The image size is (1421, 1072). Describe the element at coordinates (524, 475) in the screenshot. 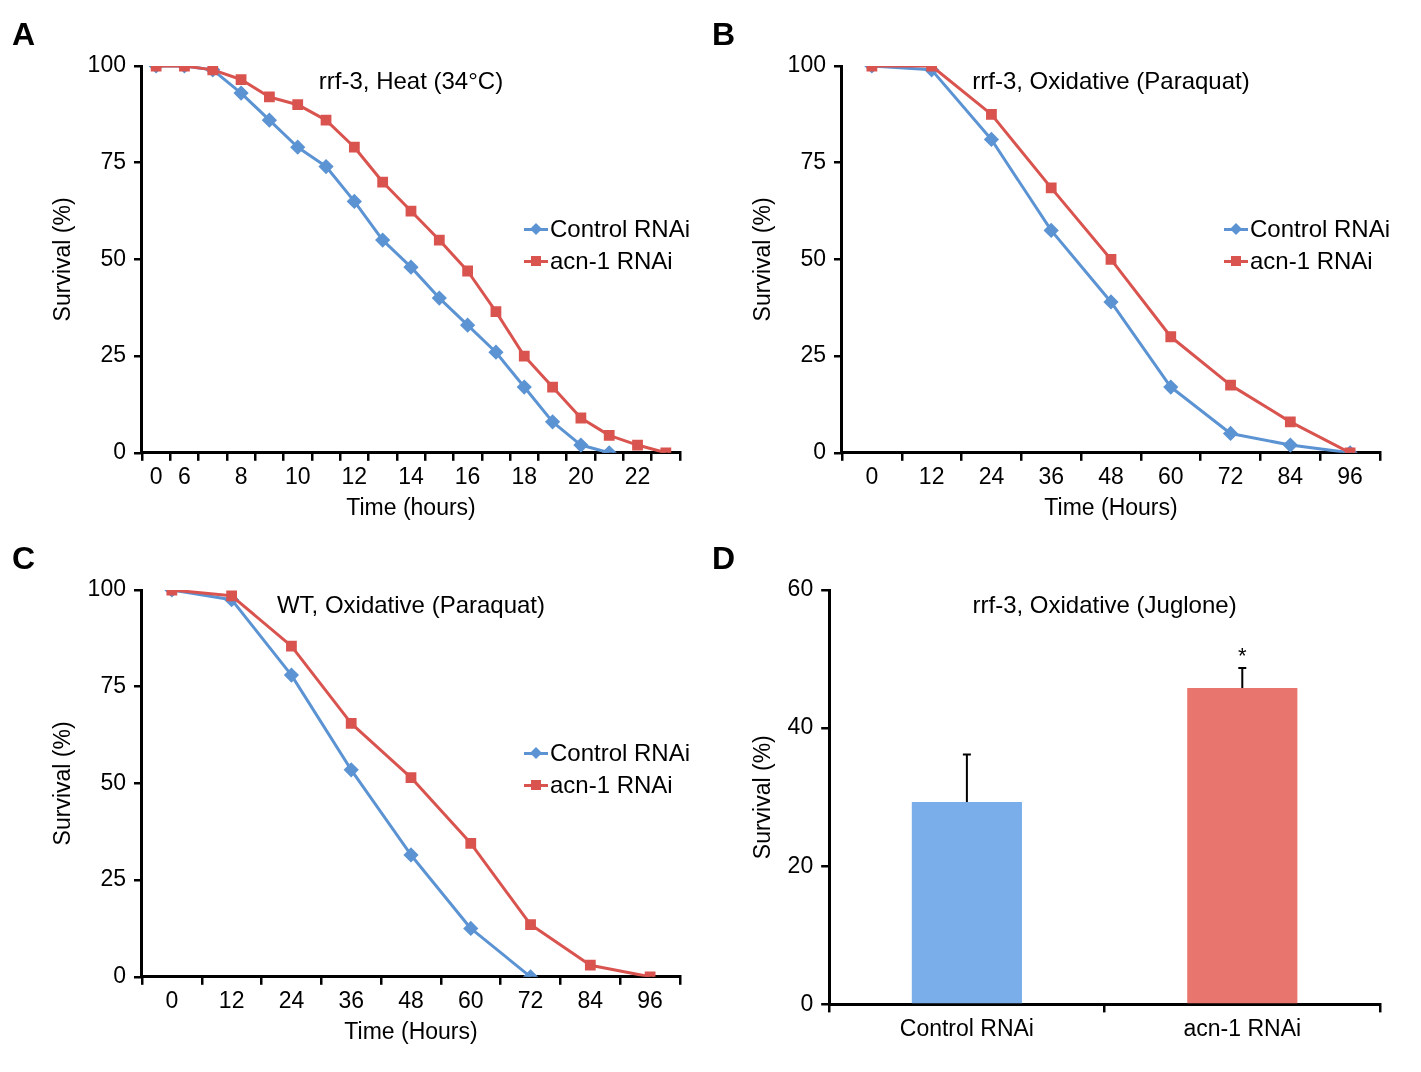

I see `x-tick-label: 18` at that location.